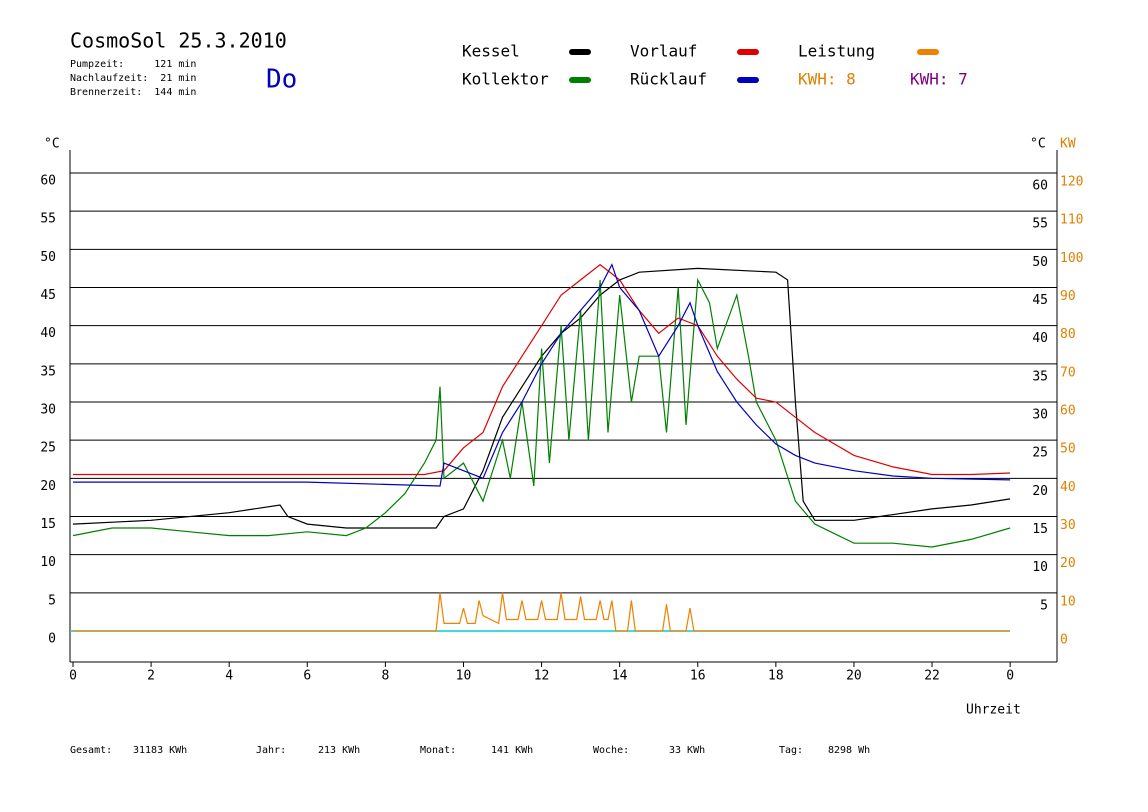 The width and height of the screenshot is (1148, 812). I want to click on y-tick-label: 5, so click(52, 600).